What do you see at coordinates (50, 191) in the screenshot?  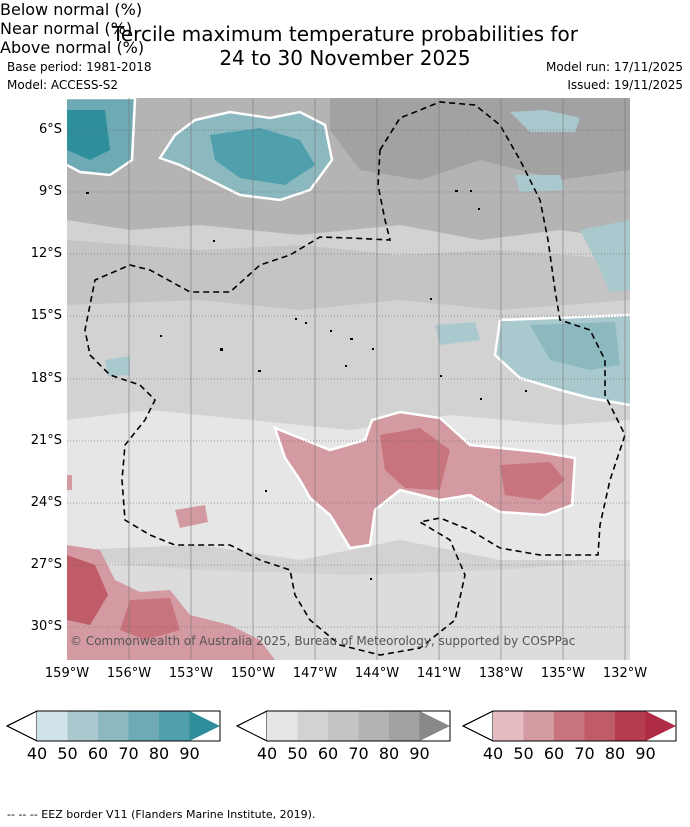 I see `lat-label: 9°S` at bounding box center [50, 191].